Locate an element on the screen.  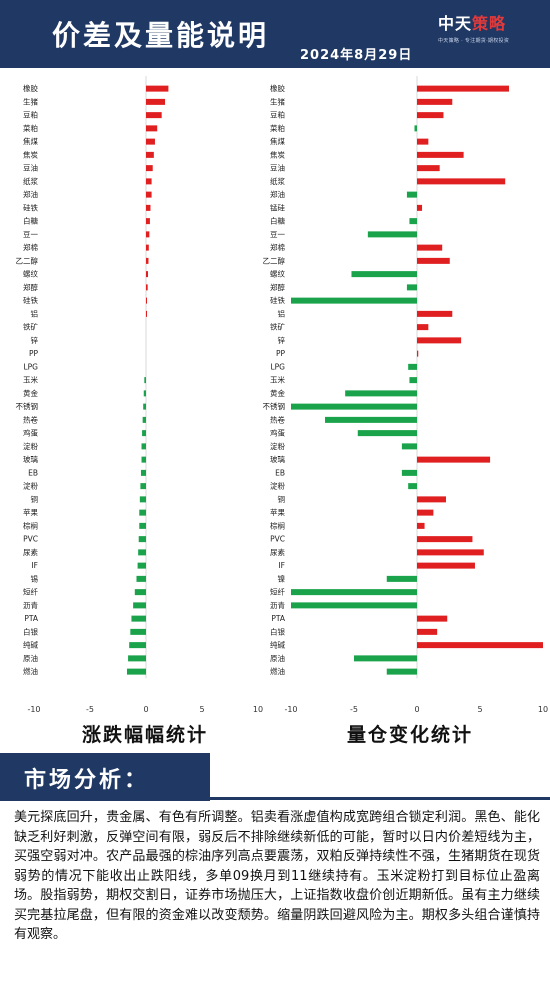
x-tick-label: 0 is located at coordinates (145, 709).